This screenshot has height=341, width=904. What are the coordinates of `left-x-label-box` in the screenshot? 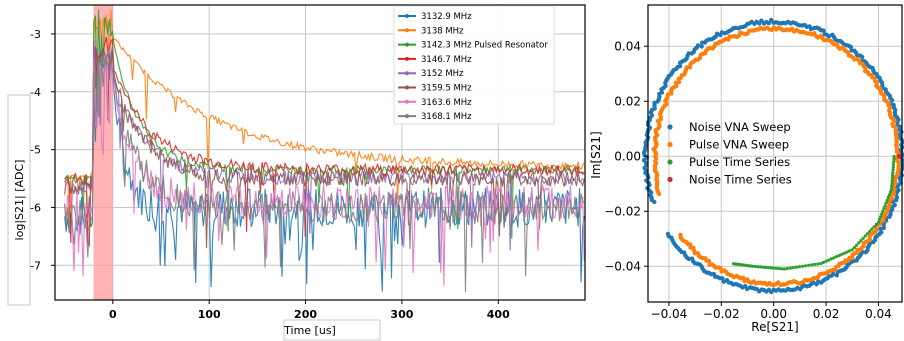 It's located at (332, 330).